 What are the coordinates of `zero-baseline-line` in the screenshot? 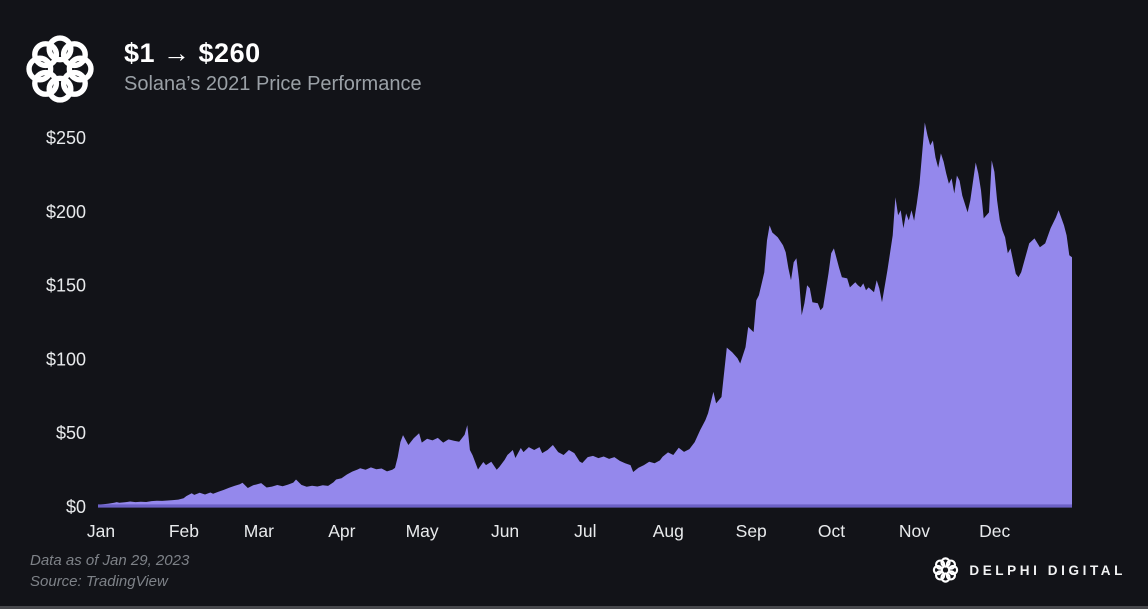 It's located at (585, 506).